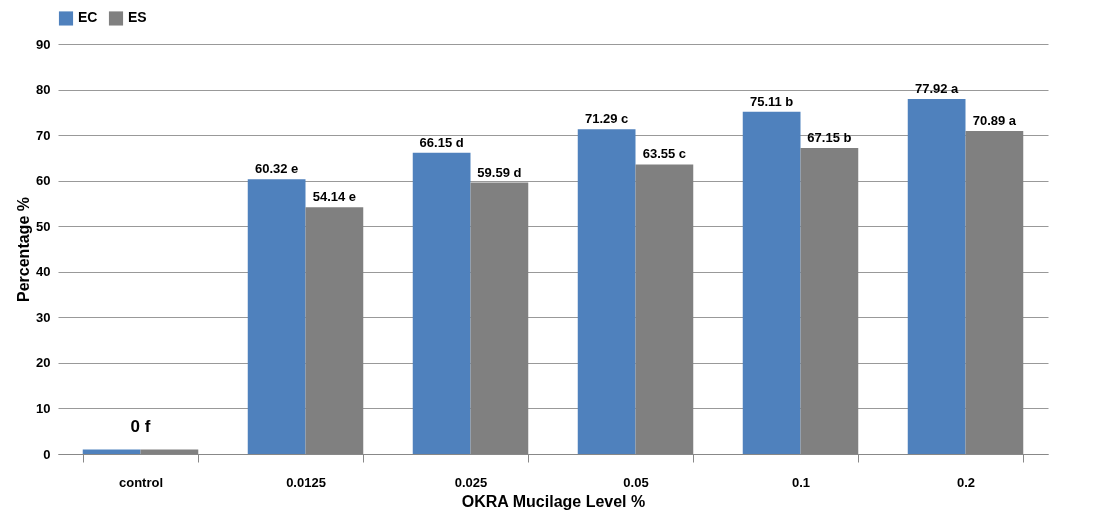  Describe the element at coordinates (47, 454) in the screenshot. I see `y-tick-label: 0` at that location.